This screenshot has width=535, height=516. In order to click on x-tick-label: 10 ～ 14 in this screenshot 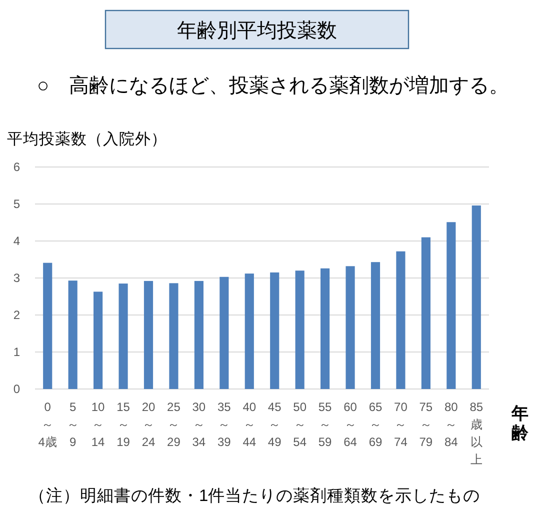, I will do `click(98, 424)`.